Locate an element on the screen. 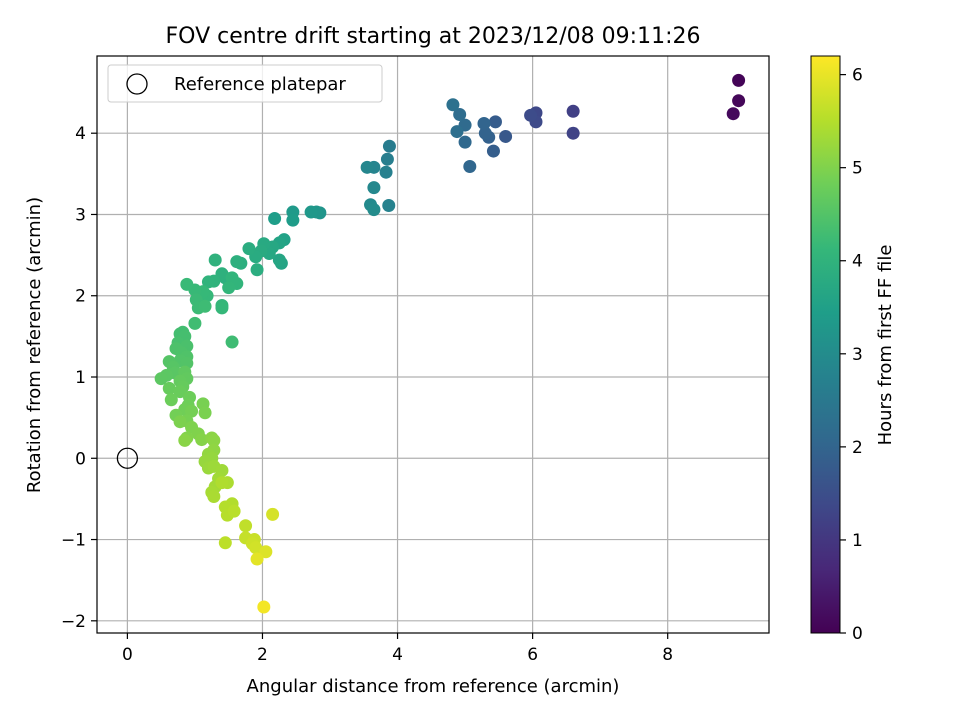 The width and height of the screenshot is (960, 720). legend: Reference platepar is located at coordinates (245, 83).